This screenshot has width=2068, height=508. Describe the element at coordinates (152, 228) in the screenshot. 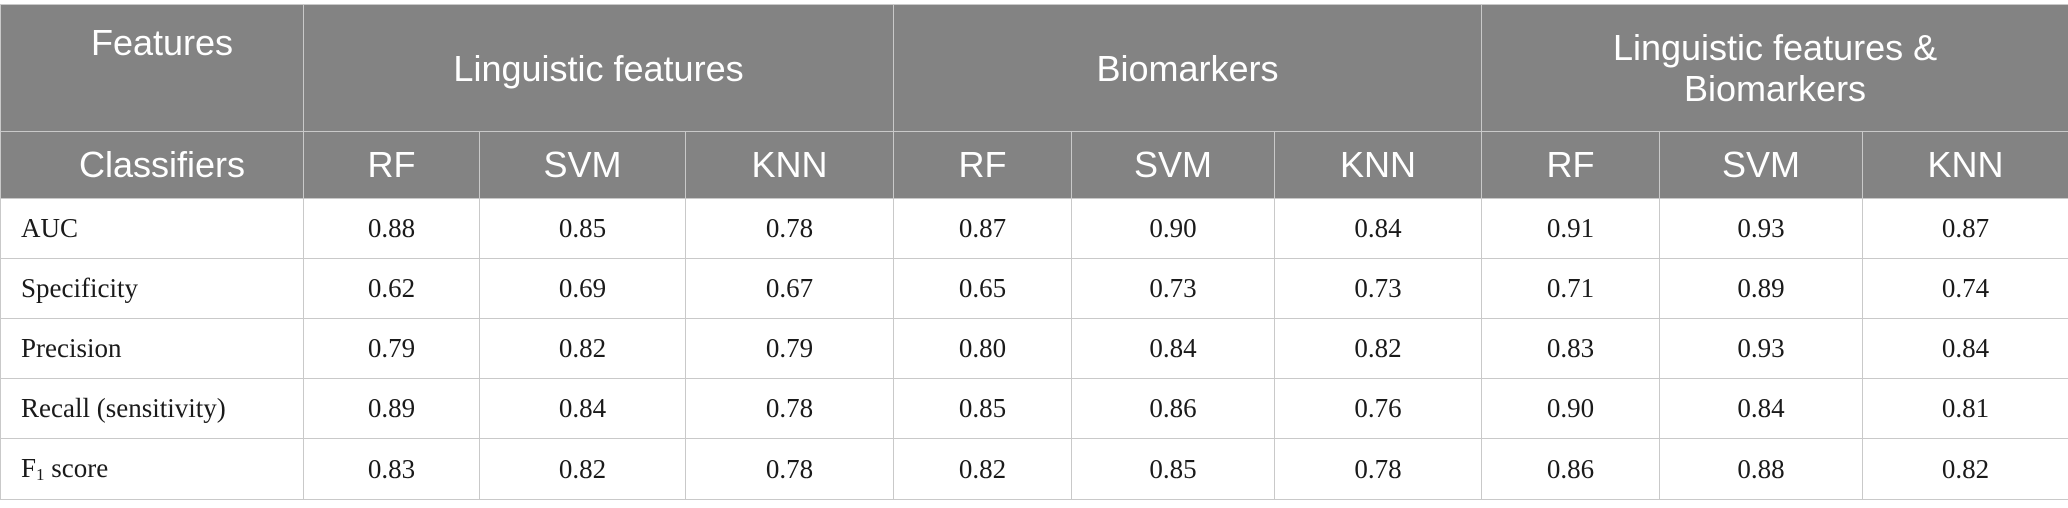

I see `metric-label: AUC` at that location.